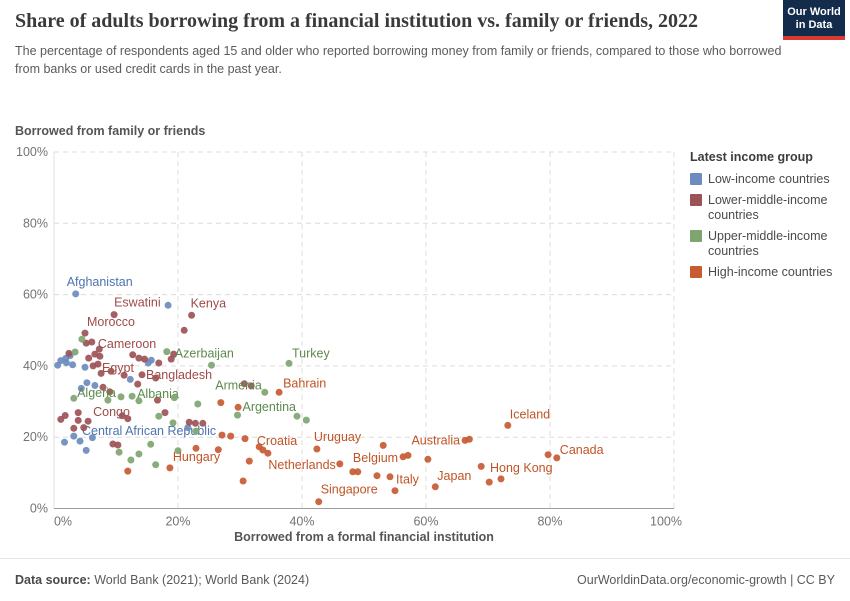 The width and height of the screenshot is (850, 601). Describe the element at coordinates (501, 479) in the screenshot. I see `data-point-hong-kong` at that location.